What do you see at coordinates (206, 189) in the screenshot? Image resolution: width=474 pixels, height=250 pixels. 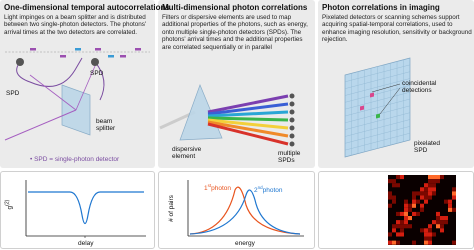 I see `curve-label-base: 1` at bounding box center [206, 189].